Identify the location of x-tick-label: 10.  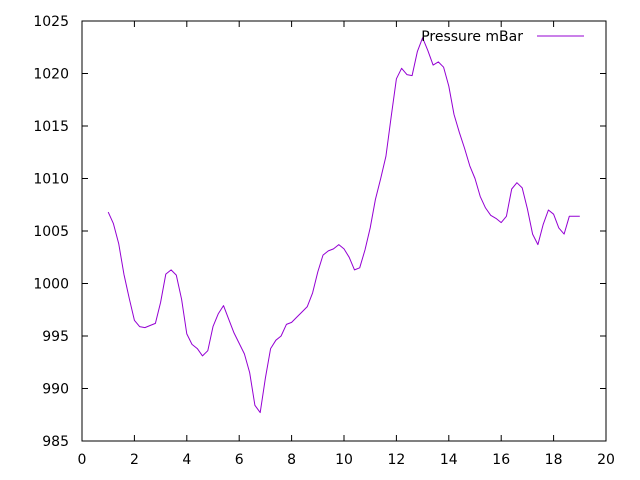
(344, 460).